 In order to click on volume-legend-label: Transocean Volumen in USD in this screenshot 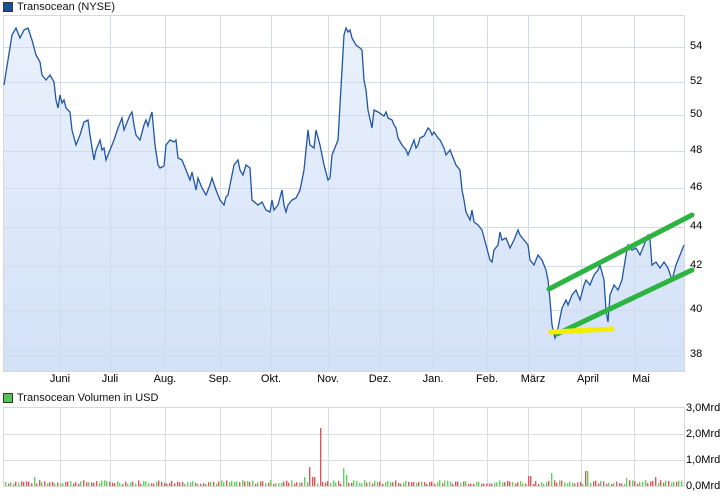, I will do `click(88, 398)`.